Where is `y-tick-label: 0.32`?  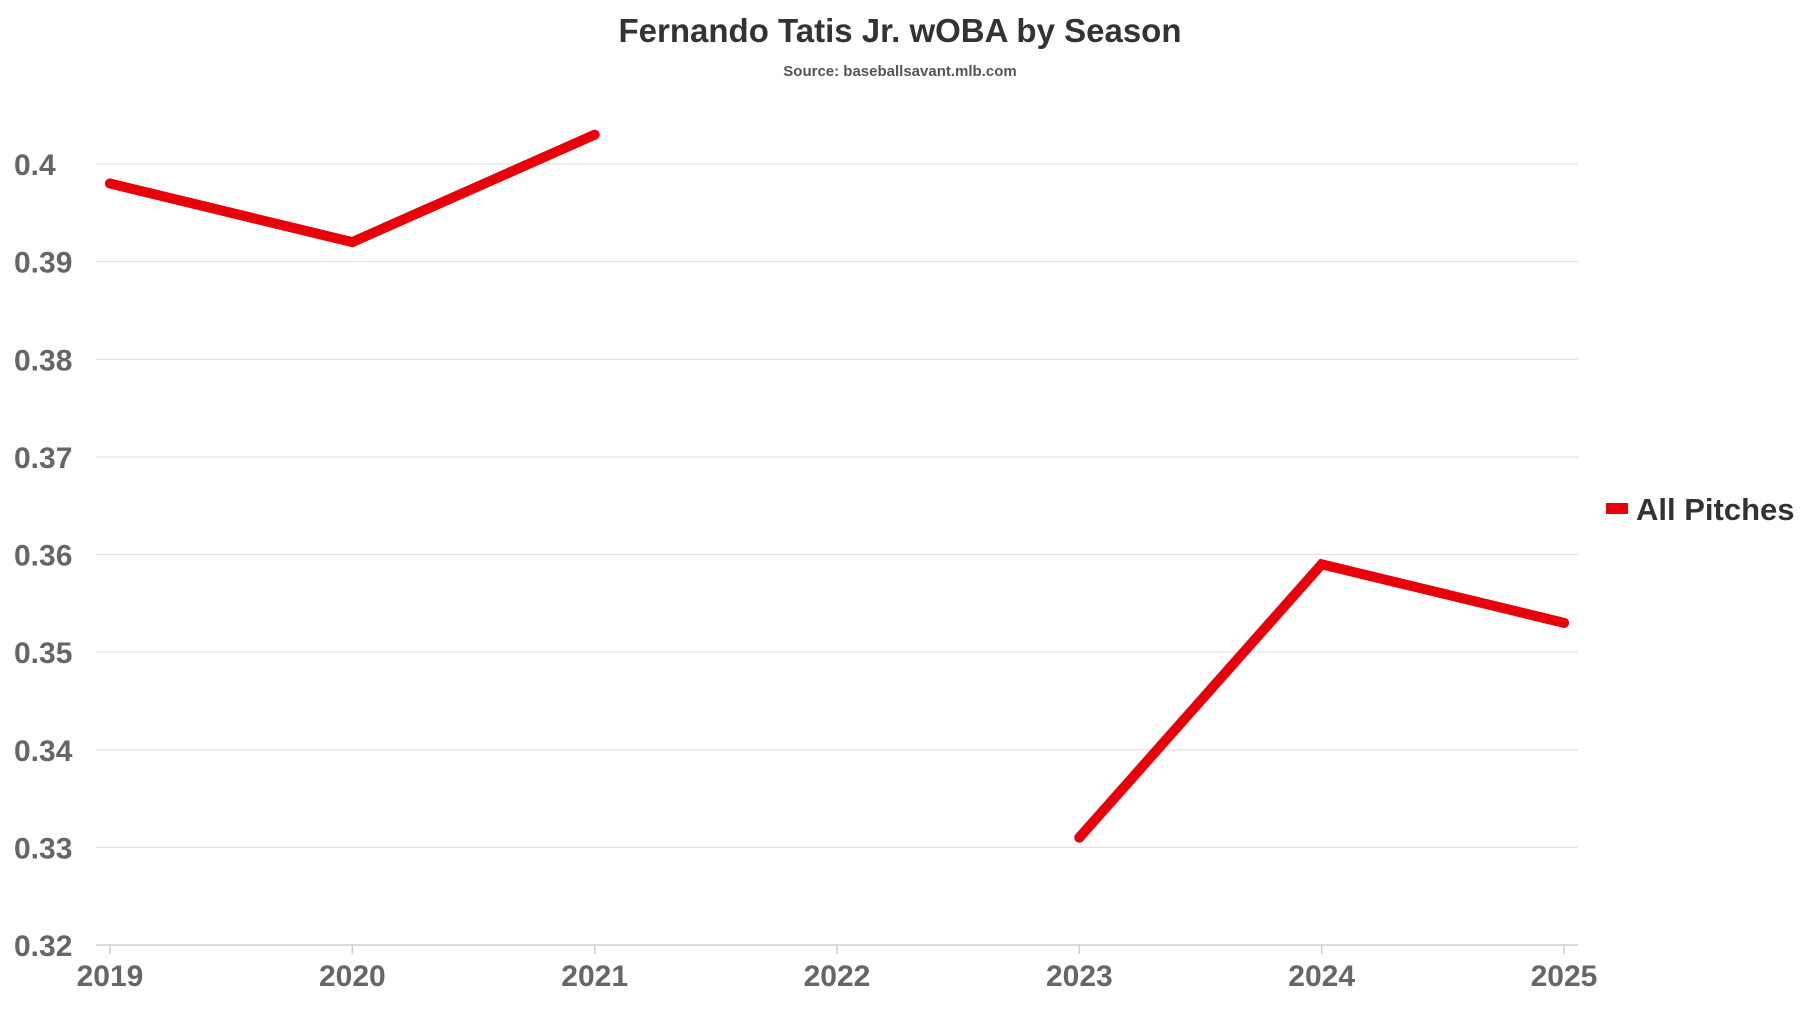 y-tick-label: 0.32 is located at coordinates (43, 946).